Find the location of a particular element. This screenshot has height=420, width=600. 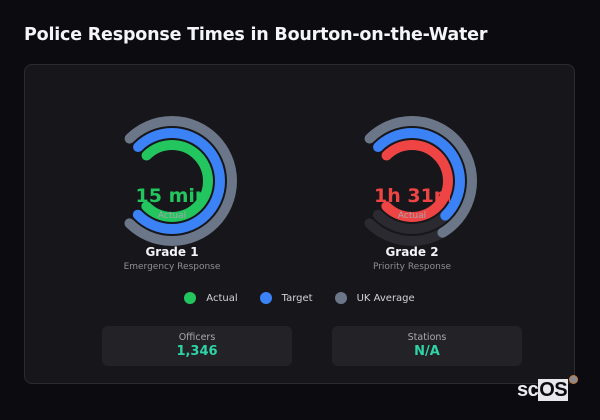

logo-suffix: OS is located at coordinates (553, 390).